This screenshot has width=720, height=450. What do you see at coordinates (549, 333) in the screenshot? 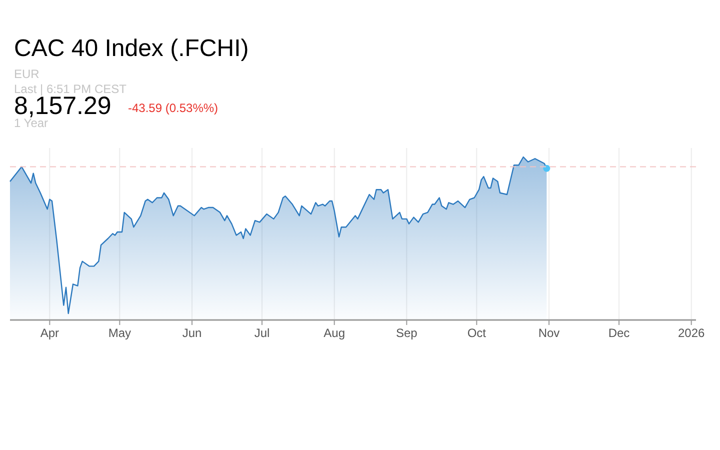
I see `x-tick-label: Nov` at bounding box center [549, 333].